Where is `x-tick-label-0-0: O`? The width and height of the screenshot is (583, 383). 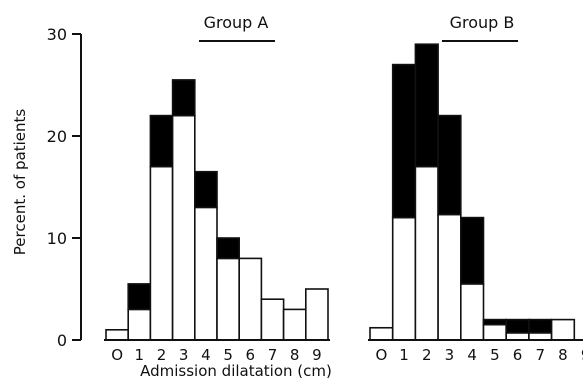 x-tick-label-0-0: O is located at coordinates (117, 355).